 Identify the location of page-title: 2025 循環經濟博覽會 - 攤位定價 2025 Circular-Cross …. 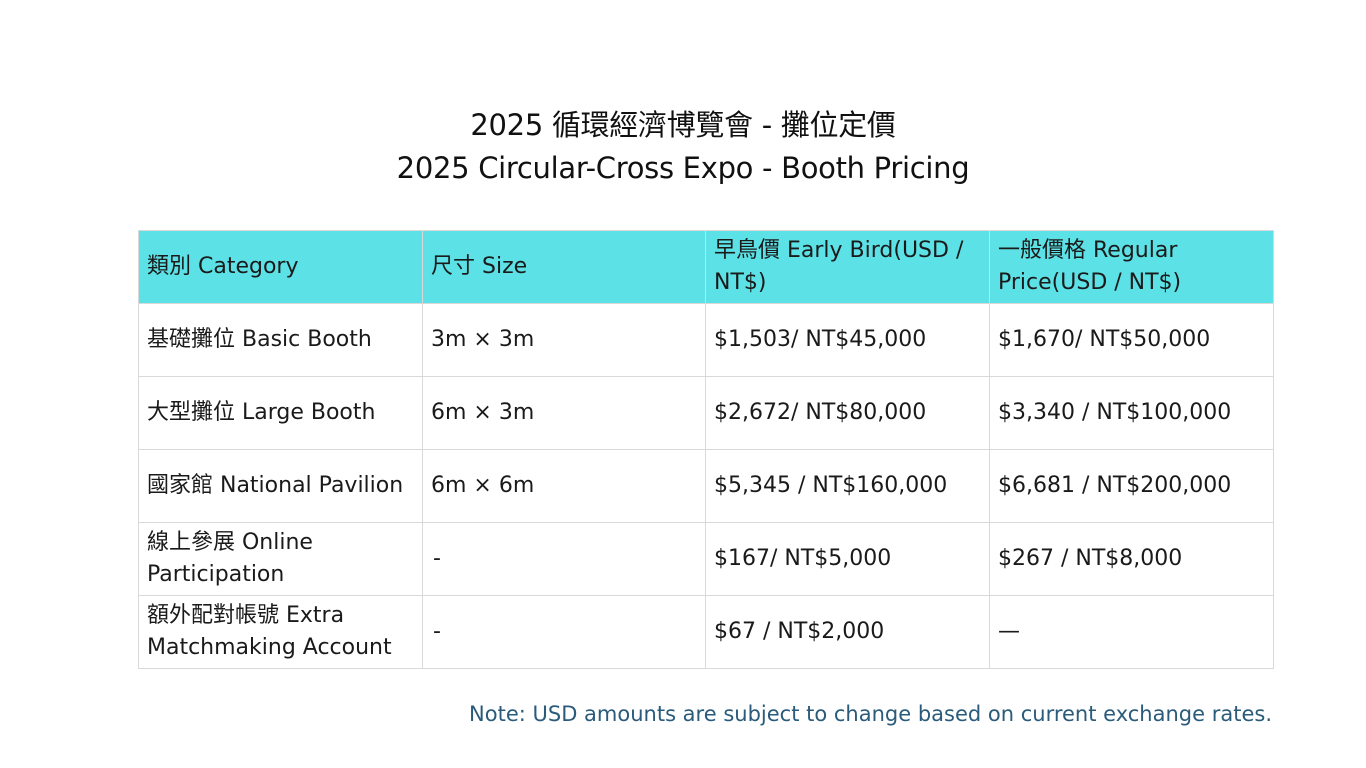
(683, 147).